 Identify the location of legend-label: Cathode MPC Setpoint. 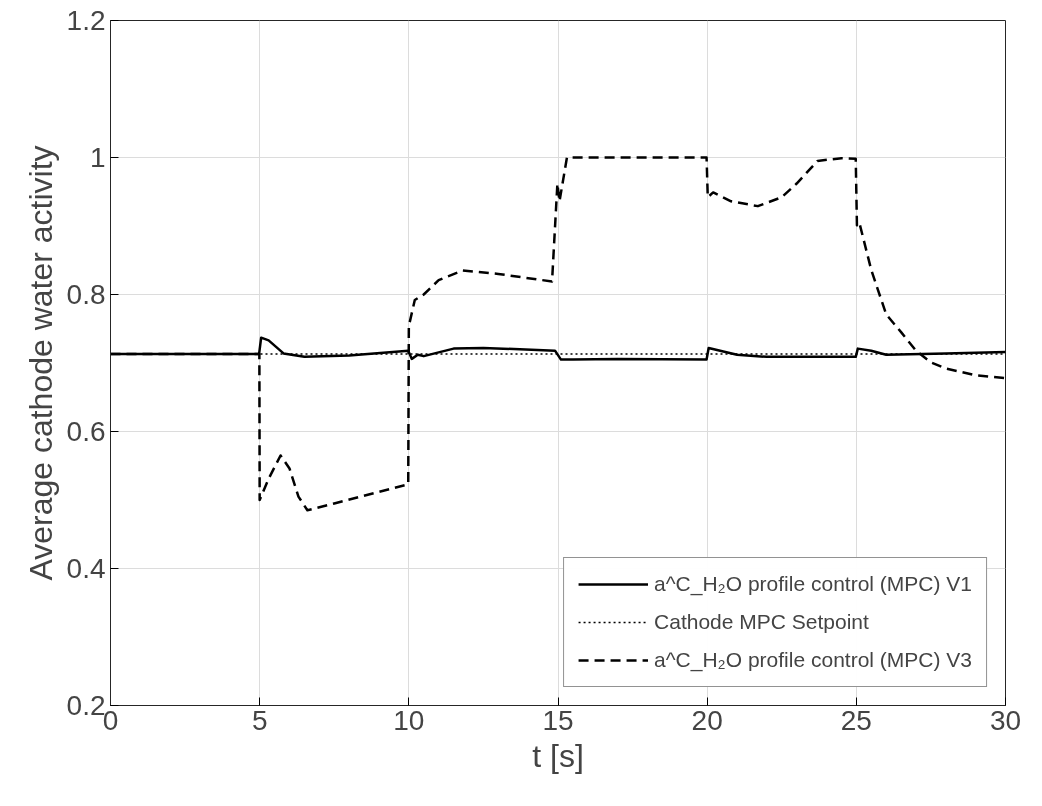
(761, 622).